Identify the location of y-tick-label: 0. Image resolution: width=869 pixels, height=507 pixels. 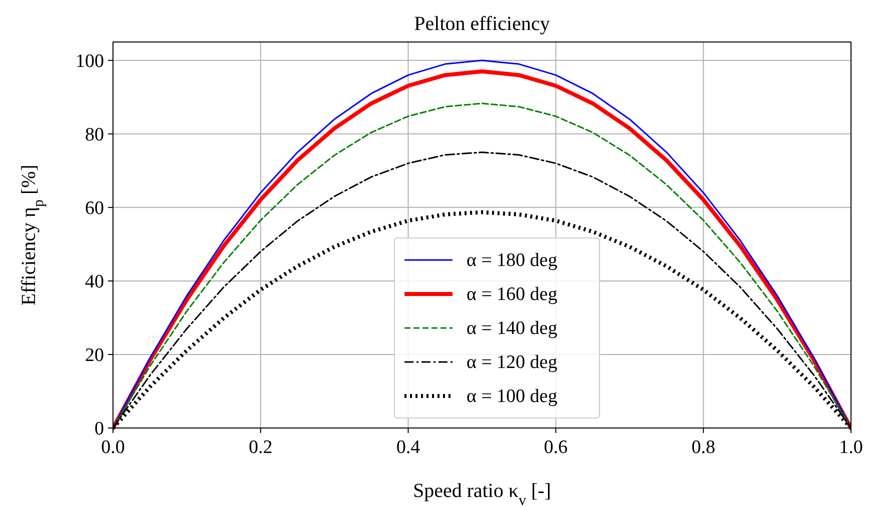
(99, 429).